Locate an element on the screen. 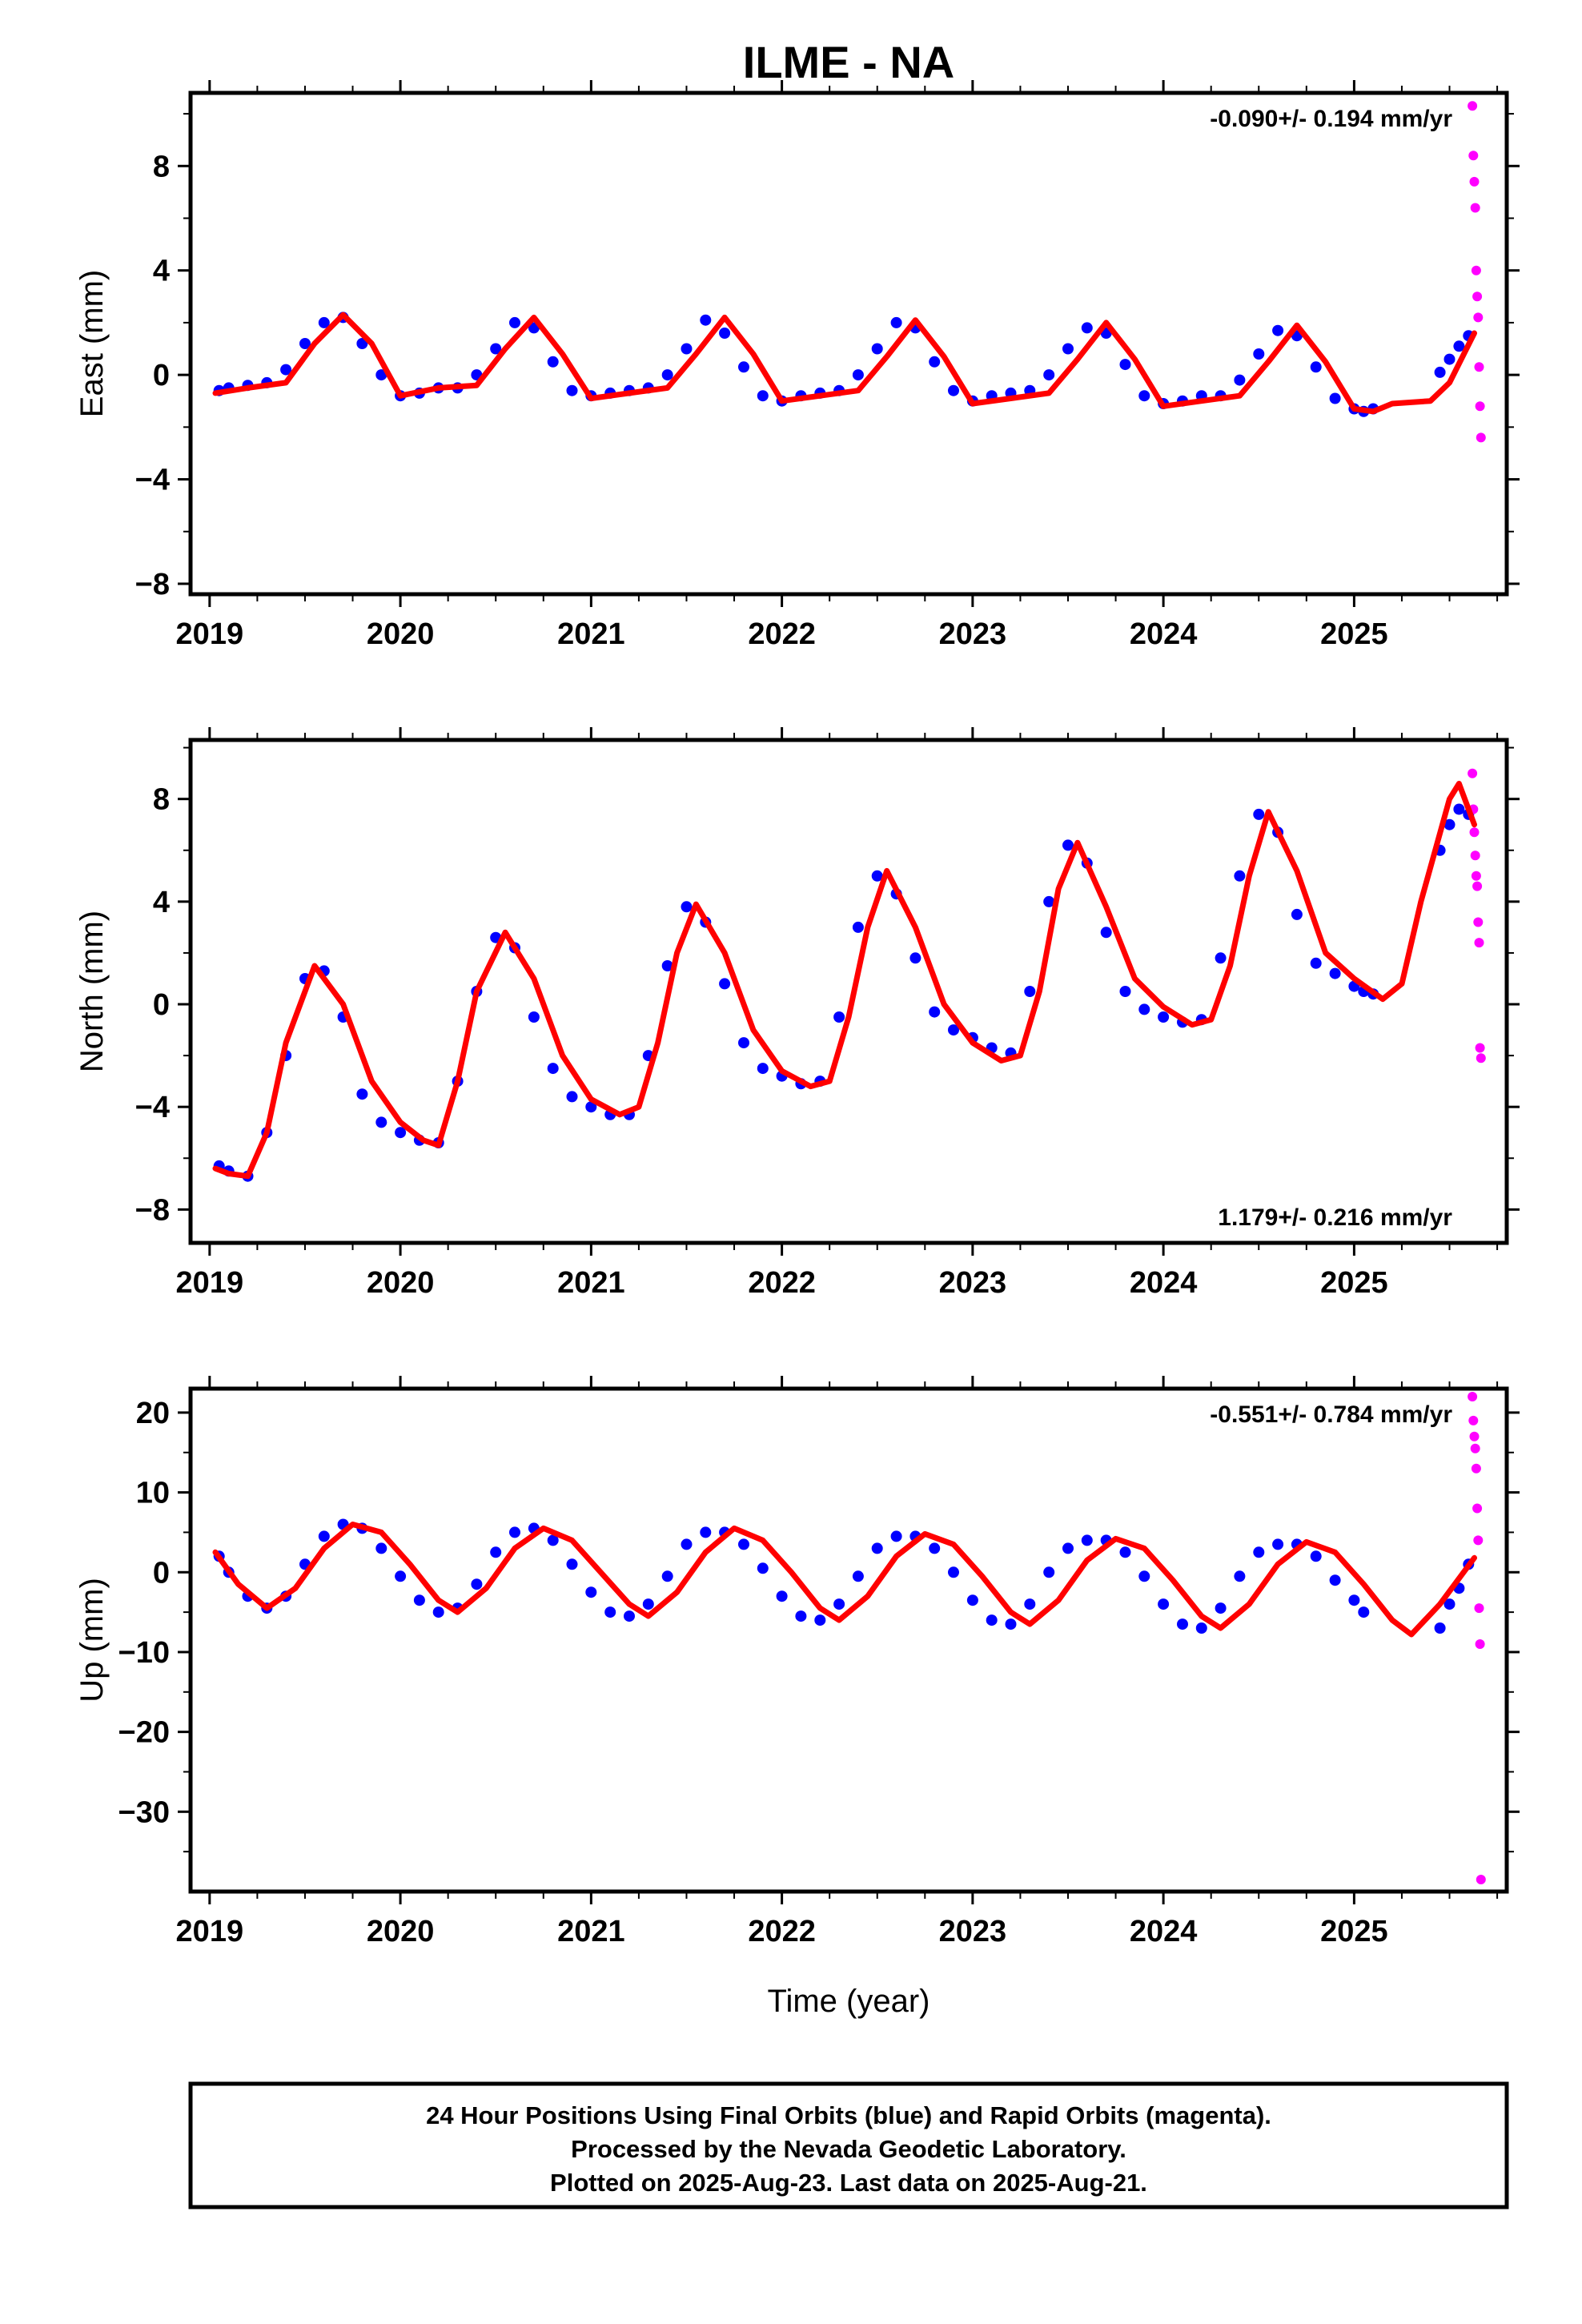 The height and width of the screenshot is (2324, 1582). x-tick-label-north: 2019 is located at coordinates (210, 1283).